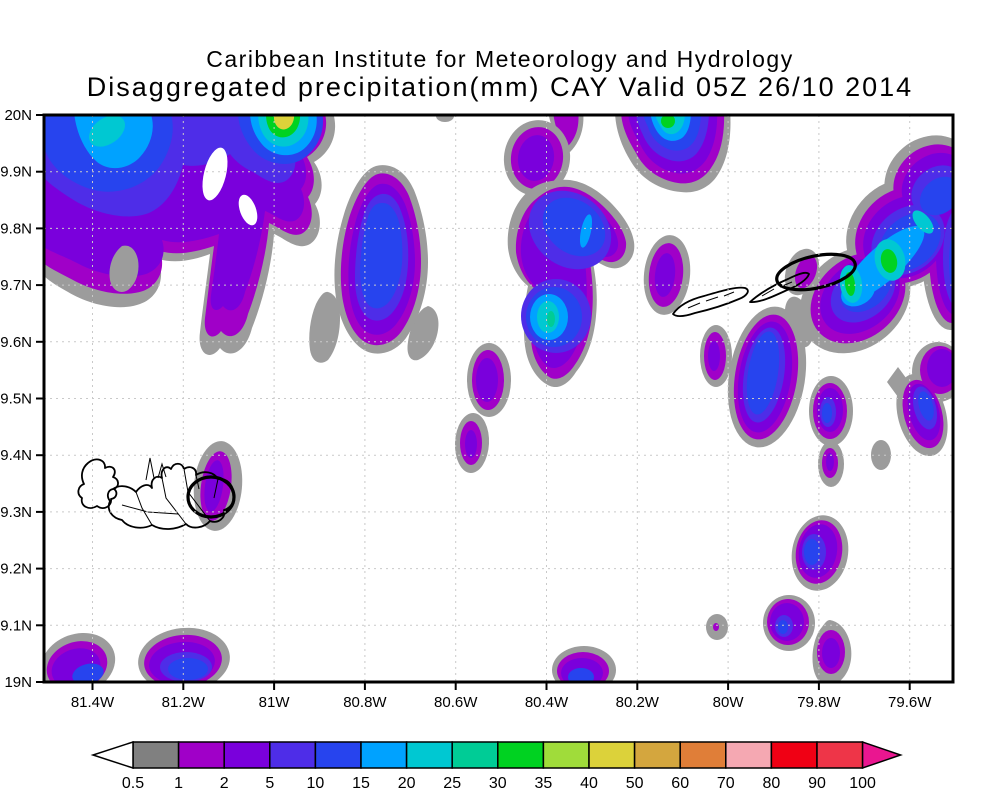  I want to click on lat-tick-label: 19.3N, so click(16, 512).